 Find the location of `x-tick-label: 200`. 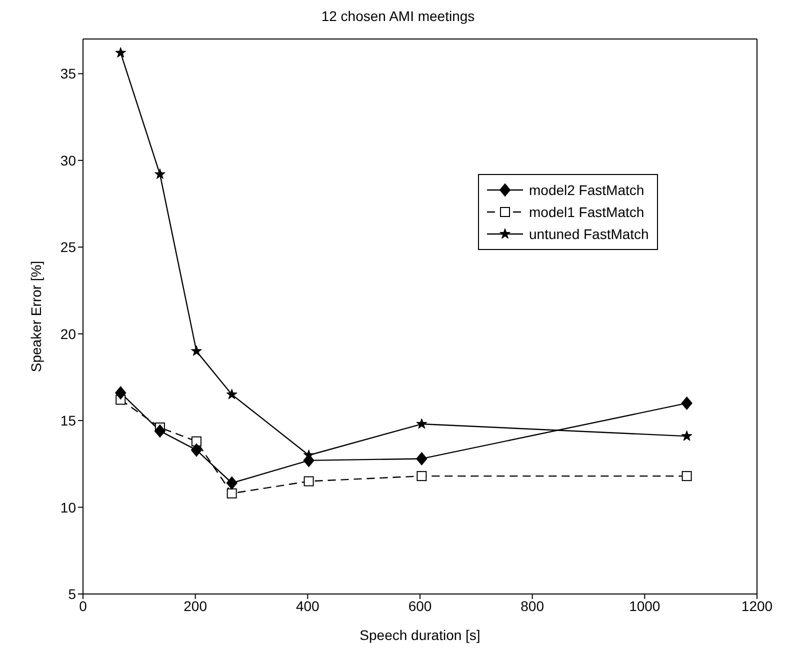

x-tick-label: 200 is located at coordinates (196, 606).